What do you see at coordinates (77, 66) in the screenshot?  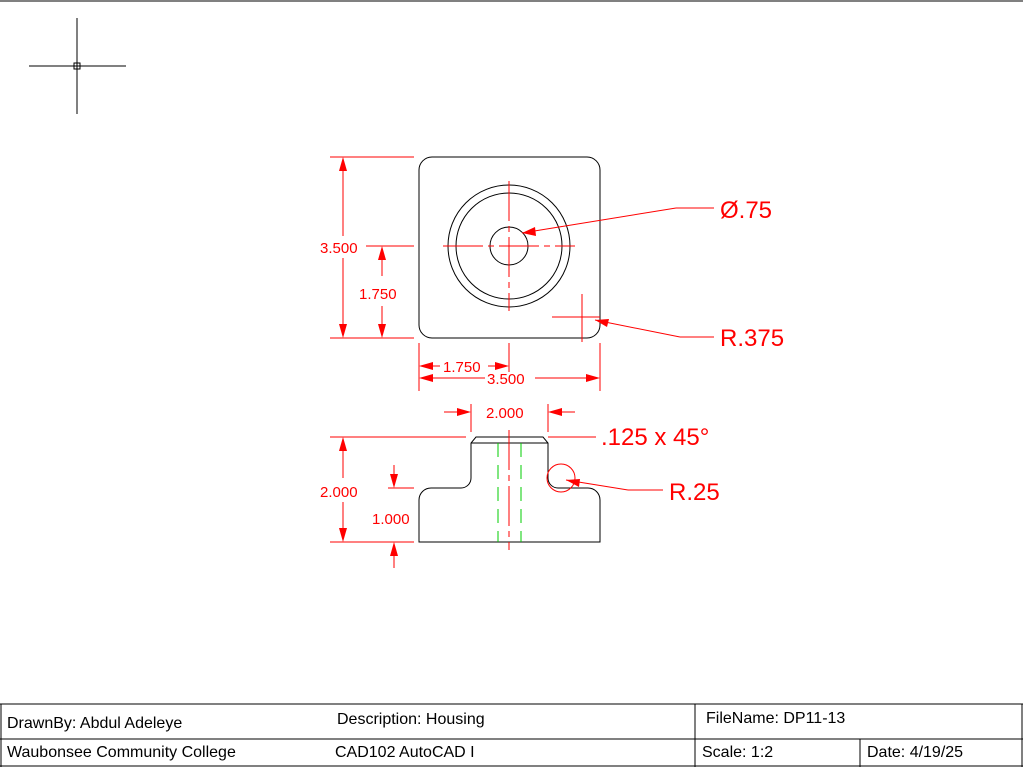 I see `crosshair-cursor-icon` at bounding box center [77, 66].